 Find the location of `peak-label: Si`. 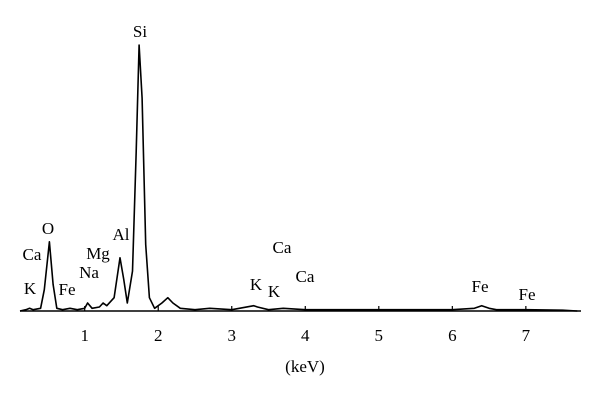

peak-label: Si is located at coordinates (140, 31).